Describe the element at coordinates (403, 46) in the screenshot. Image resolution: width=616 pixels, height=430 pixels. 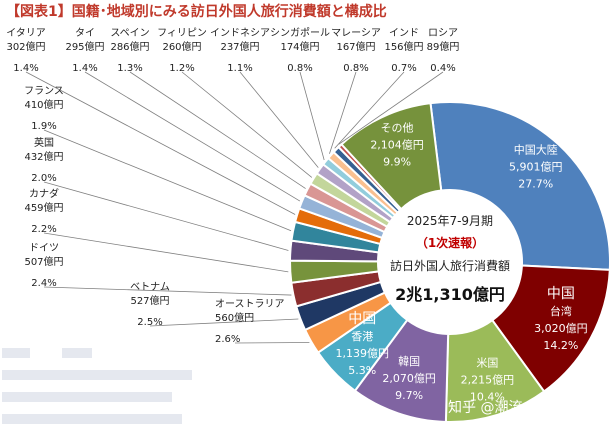
I see `slice-label: 156億円` at that location.